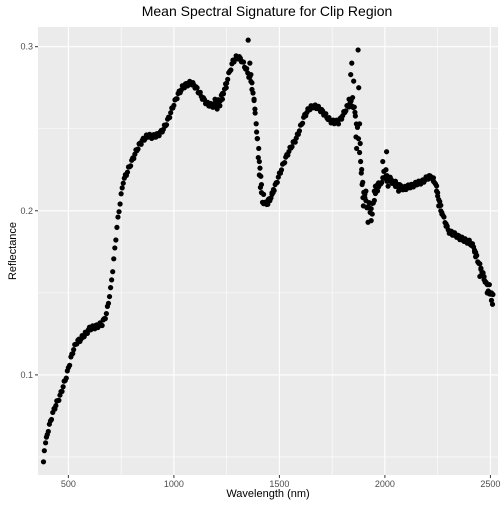  What do you see at coordinates (267, 11) in the screenshot?
I see `chart-title: Mean Spectral Signature for Clip Region` at bounding box center [267, 11].